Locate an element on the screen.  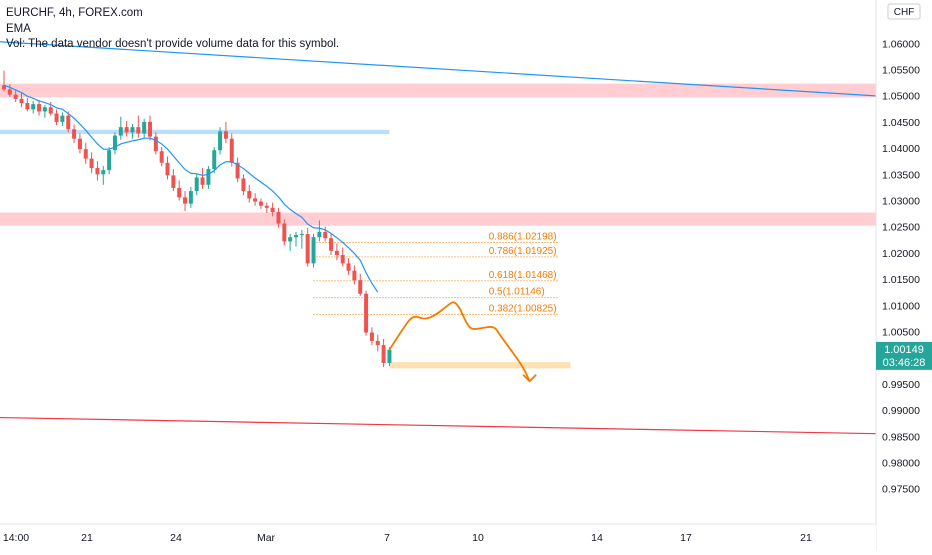
price-badge-price: 1.00149 is located at coordinates (904, 350).